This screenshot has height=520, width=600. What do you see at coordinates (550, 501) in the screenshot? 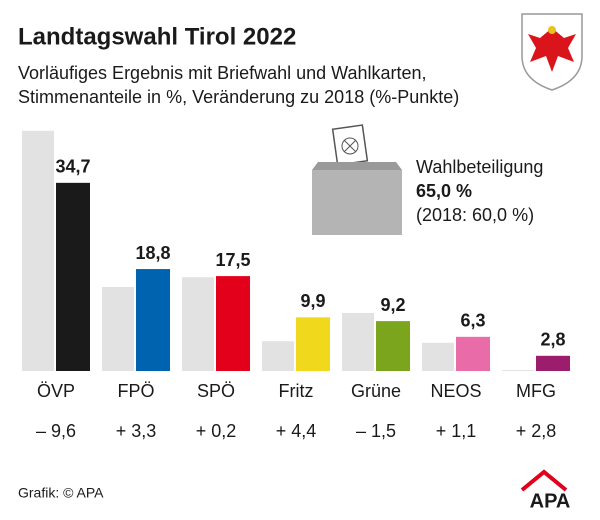
I see `logo: APA` at bounding box center [550, 501].